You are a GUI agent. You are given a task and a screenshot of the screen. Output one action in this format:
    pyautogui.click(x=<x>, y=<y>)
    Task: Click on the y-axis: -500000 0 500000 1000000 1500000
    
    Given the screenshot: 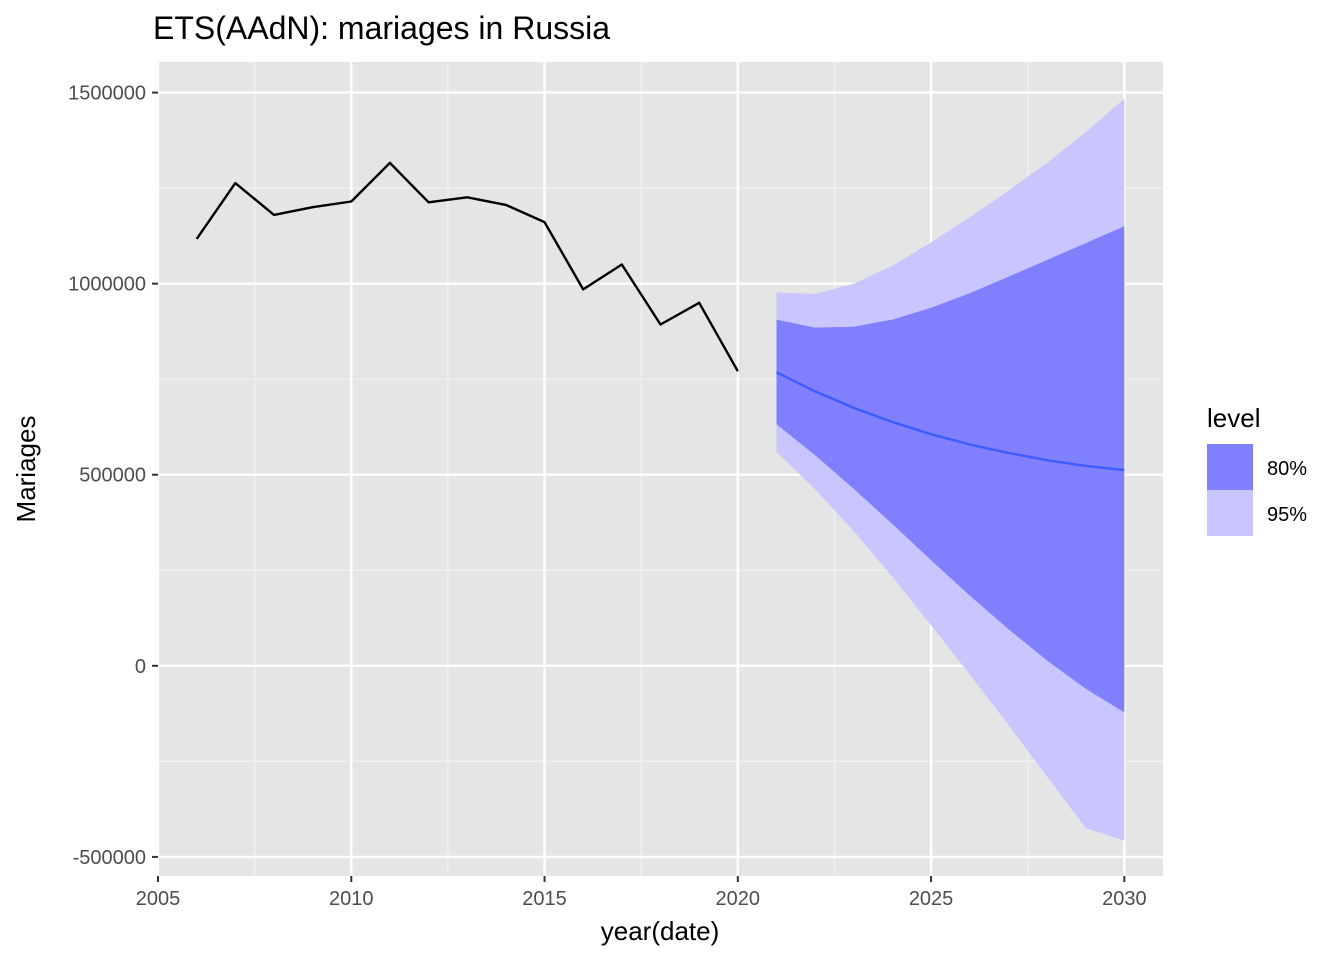 What is the action you would take?
    pyautogui.click(x=113, y=476)
    